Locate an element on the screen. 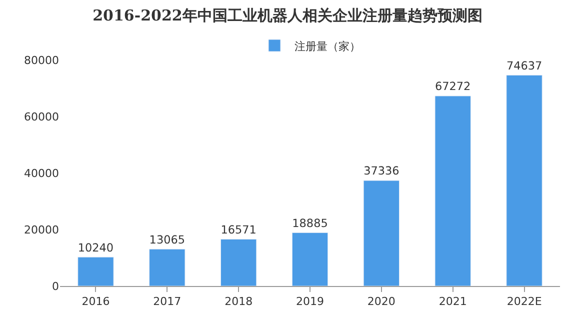 Image resolution: width=575 pixels, height=326 pixels. data-label: 74637 is located at coordinates (524, 65).